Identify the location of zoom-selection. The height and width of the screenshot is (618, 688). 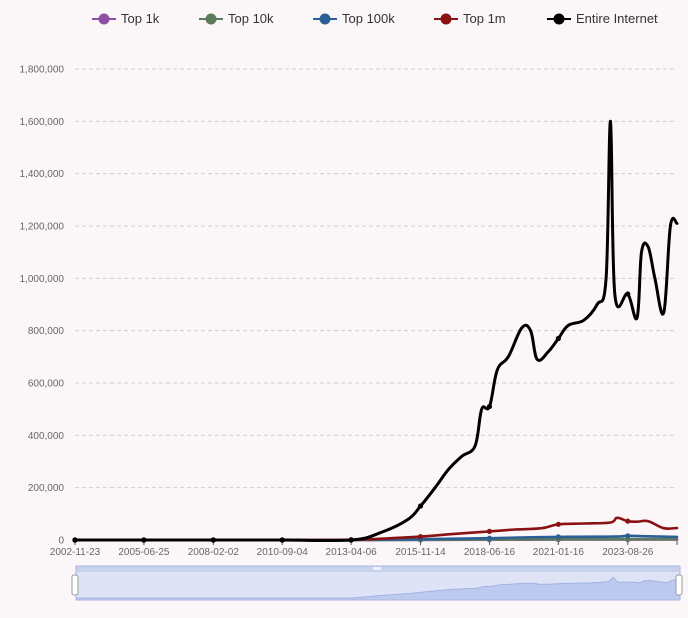
(378, 583).